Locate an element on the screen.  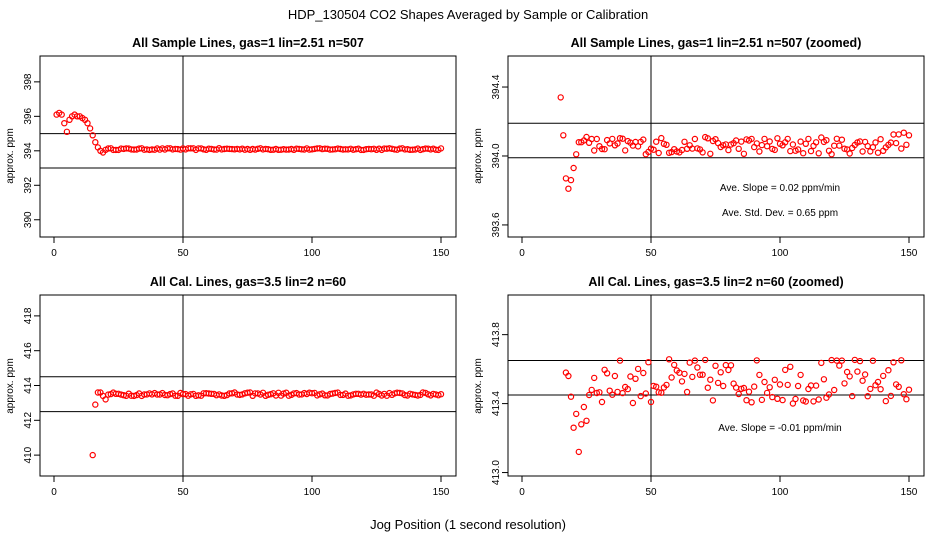
y-tick-label: 413.4 is located at coordinates (496, 403).